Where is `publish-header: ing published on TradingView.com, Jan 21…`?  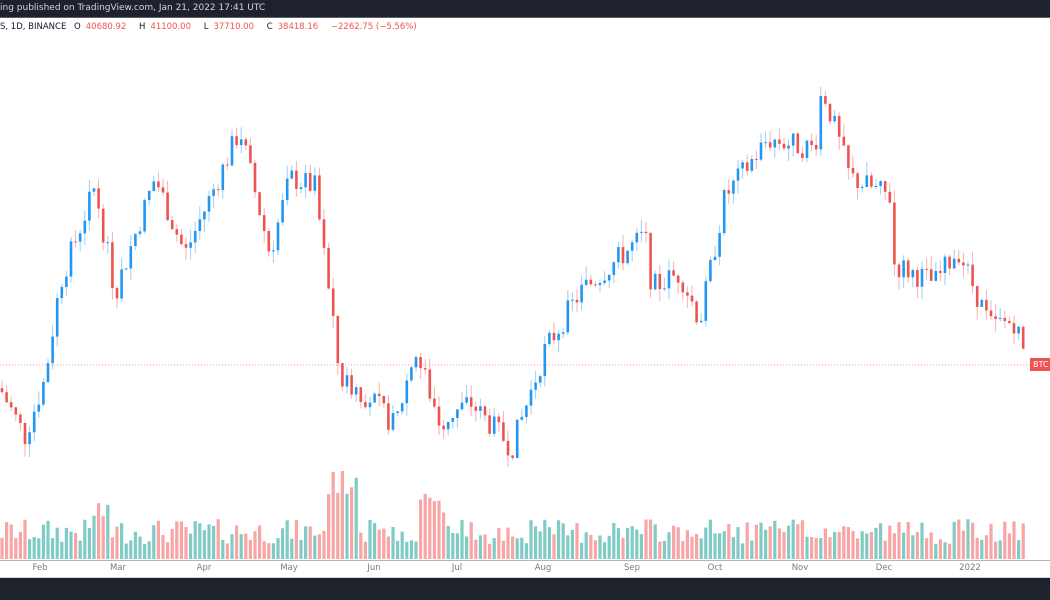 publish-header: ing published on TradingView.com, Jan 21… is located at coordinates (525, 9).